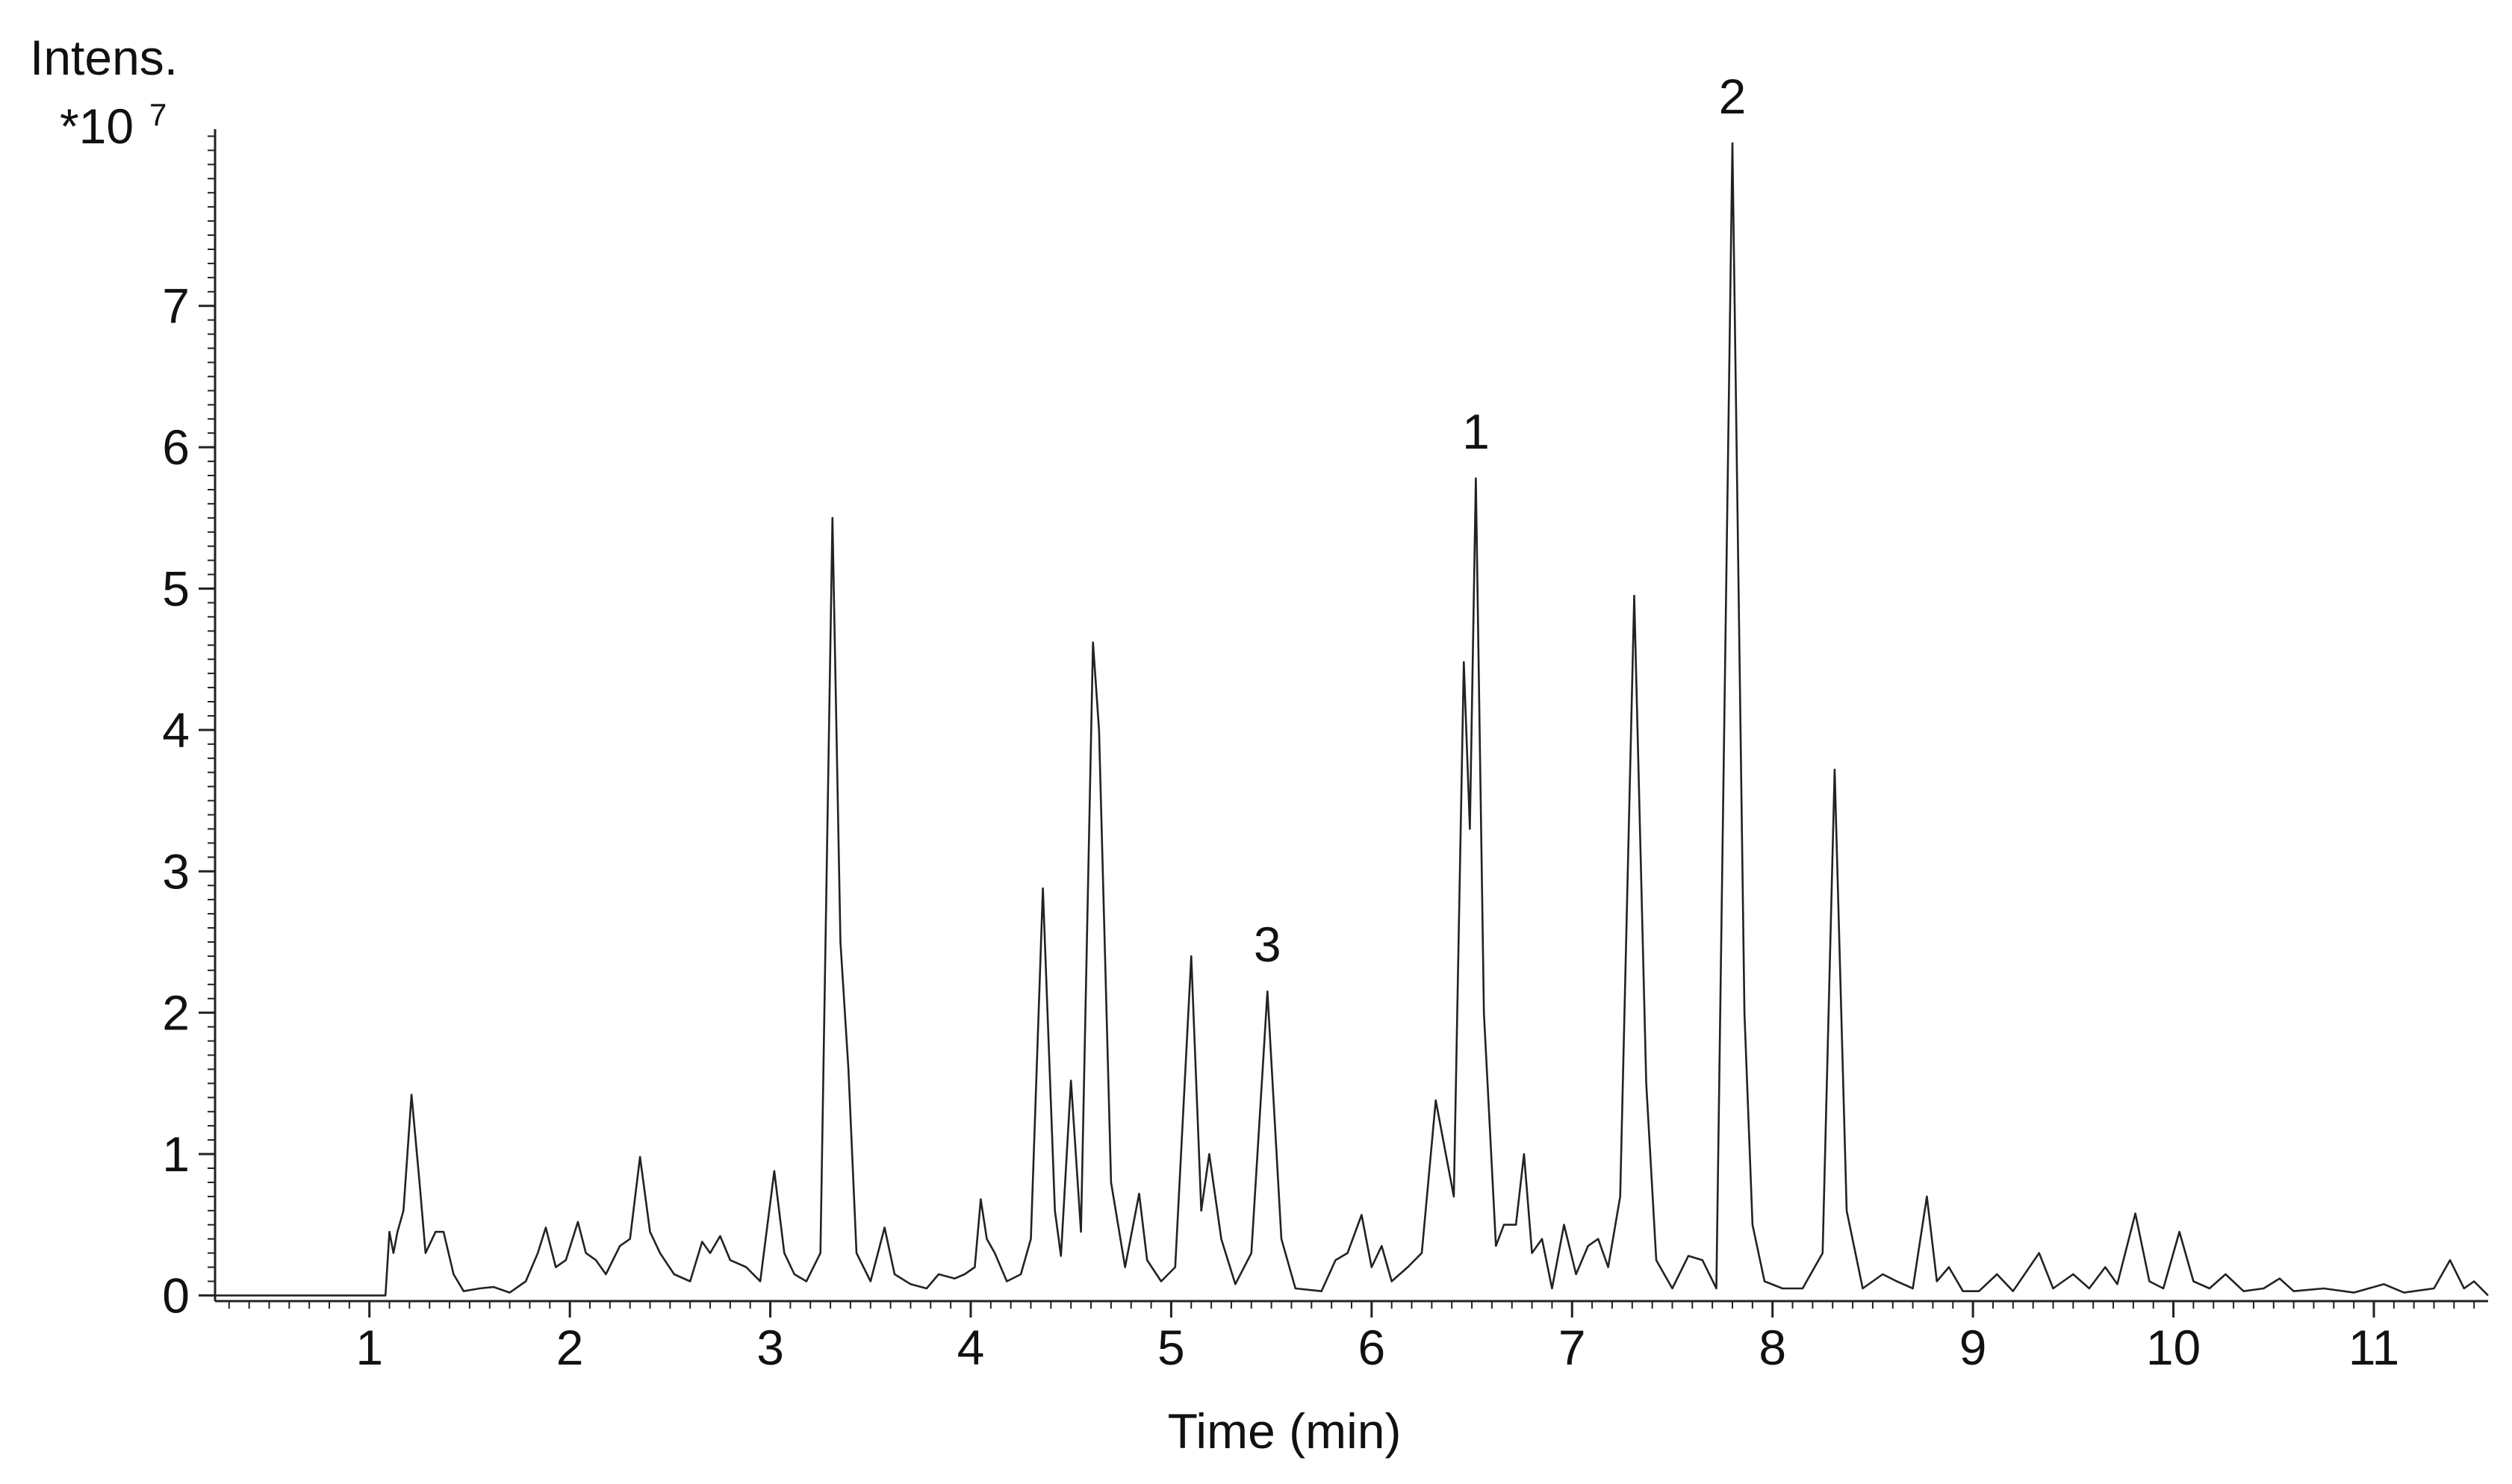  Describe the element at coordinates (971, 1347) in the screenshot. I see `x-tick-label: 4` at that location.